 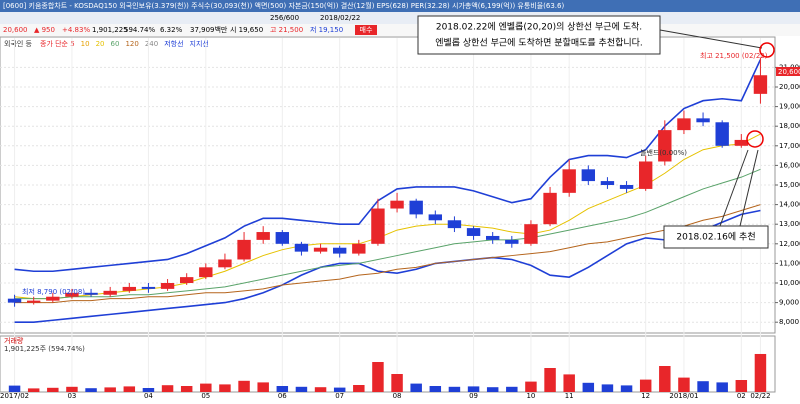 I want to click on x-tick-label: 02/22, so click(x=760, y=396).